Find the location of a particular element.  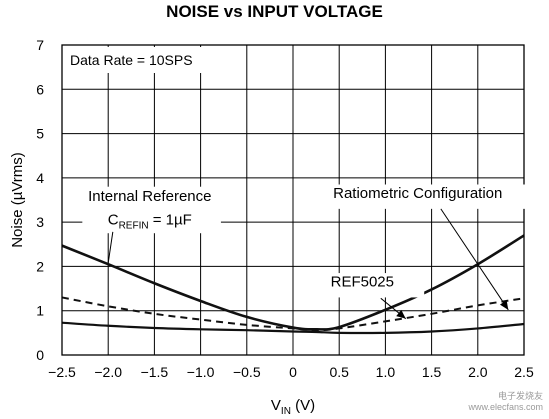

x-tick-label: −0.5 is located at coordinates (247, 372).